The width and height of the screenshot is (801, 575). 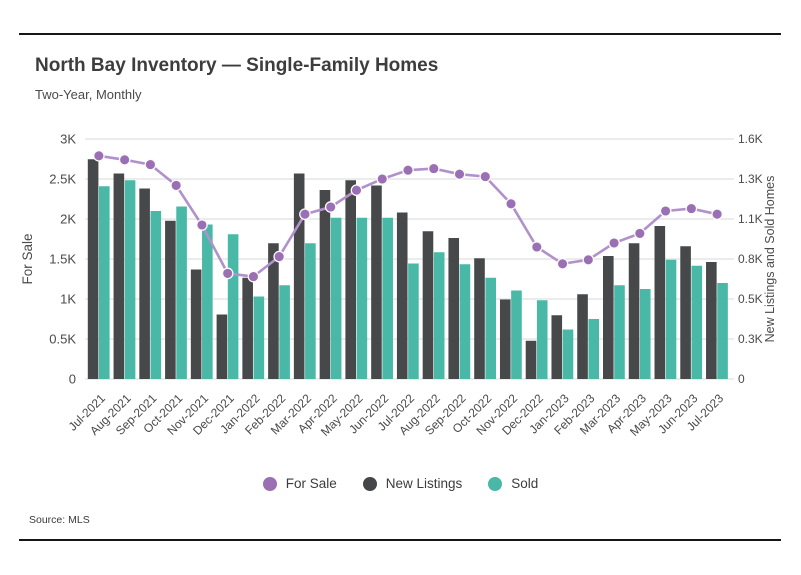 What do you see at coordinates (750, 219) in the screenshot?
I see `right-axis-tick-label: 1.1K` at bounding box center [750, 219].